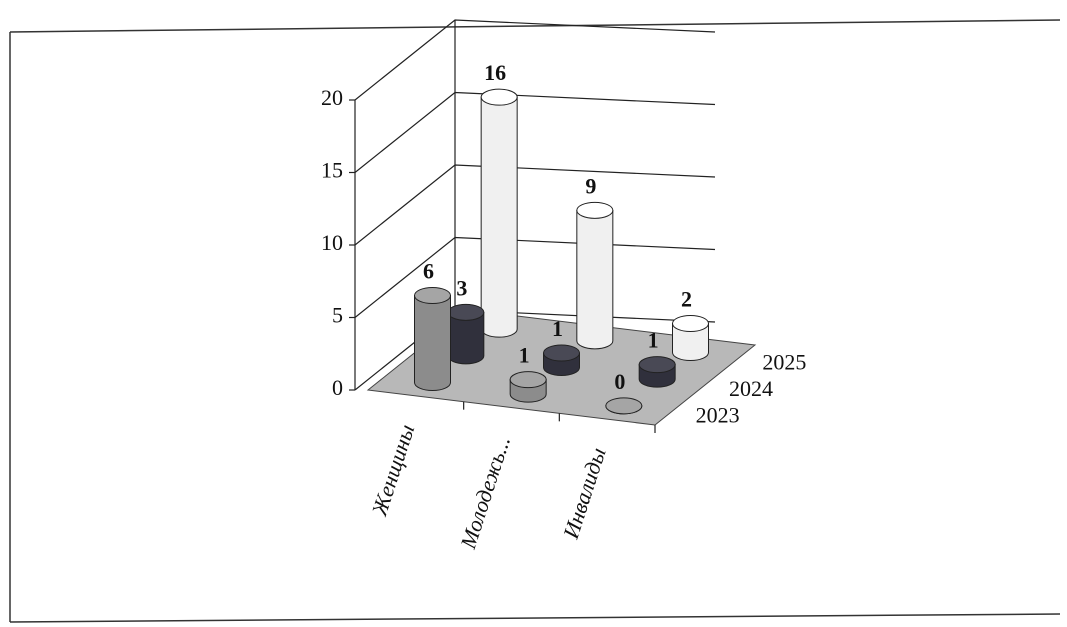  What do you see at coordinates (584, 493) in the screenshot?
I see `x-tick-label: Инвалиды` at bounding box center [584, 493].